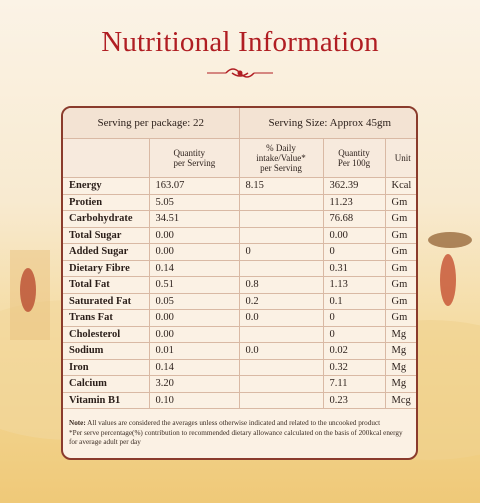  What do you see at coordinates (240, 73) in the screenshot?
I see `ornament` at bounding box center [240, 73].